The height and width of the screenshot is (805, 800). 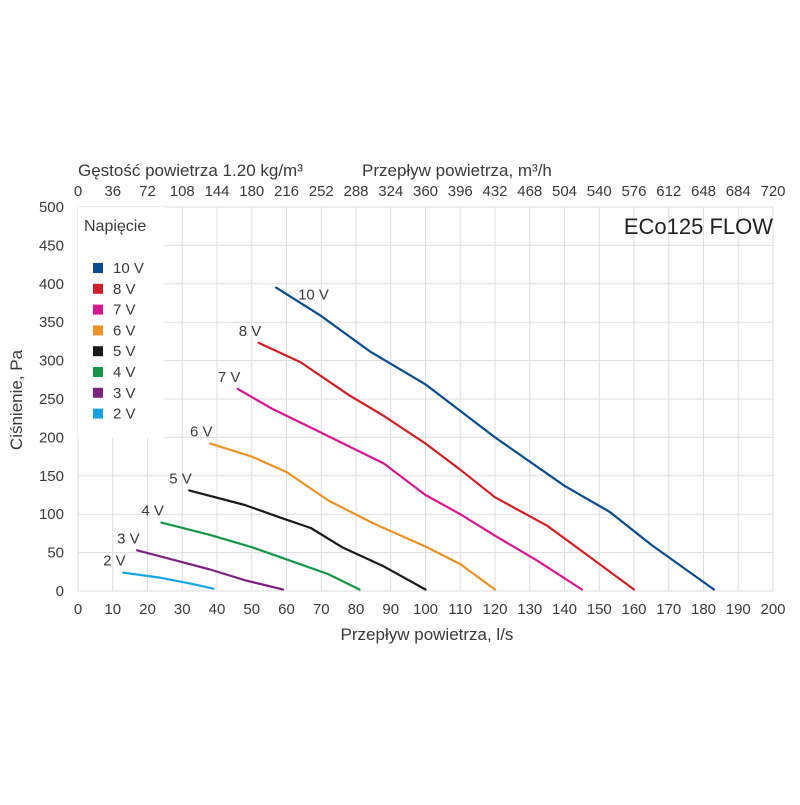 I want to click on legend-item-label: 10 V, so click(x=128, y=268).